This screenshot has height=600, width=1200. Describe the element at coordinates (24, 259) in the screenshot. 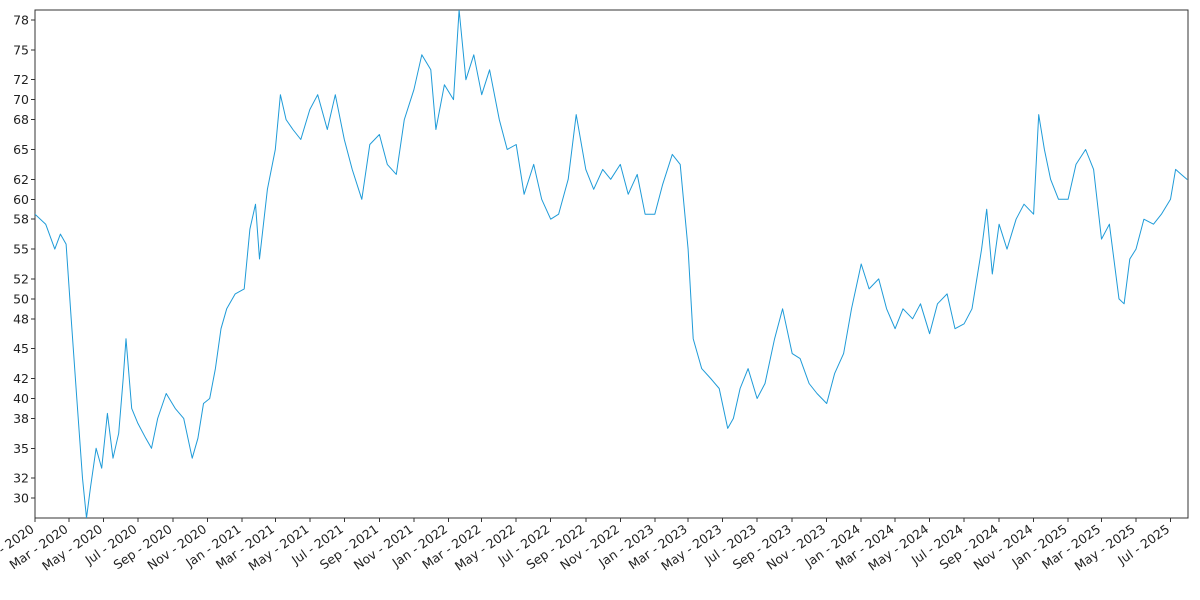

I see `y-axis: 30 32 35 38 40 42 45 48 50 52 55 58 60 62 65 68 70 72 75 78` at that location.